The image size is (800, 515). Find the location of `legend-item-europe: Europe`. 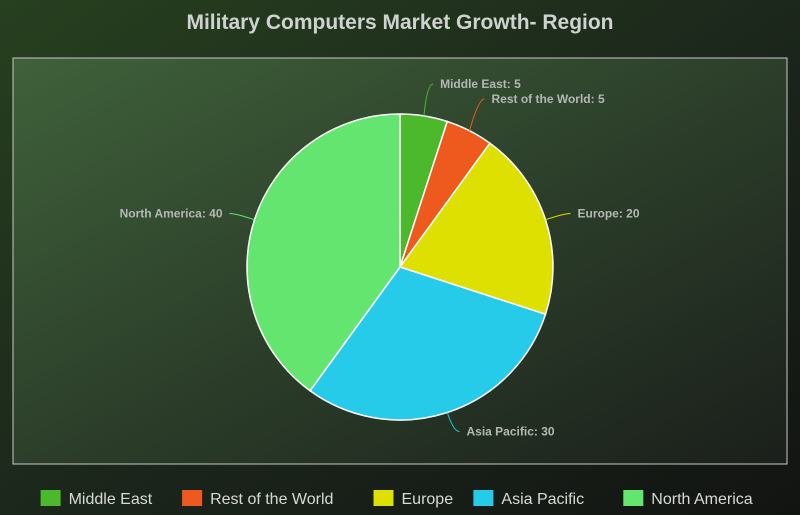

legend-item-europe: Europe is located at coordinates (413, 499).